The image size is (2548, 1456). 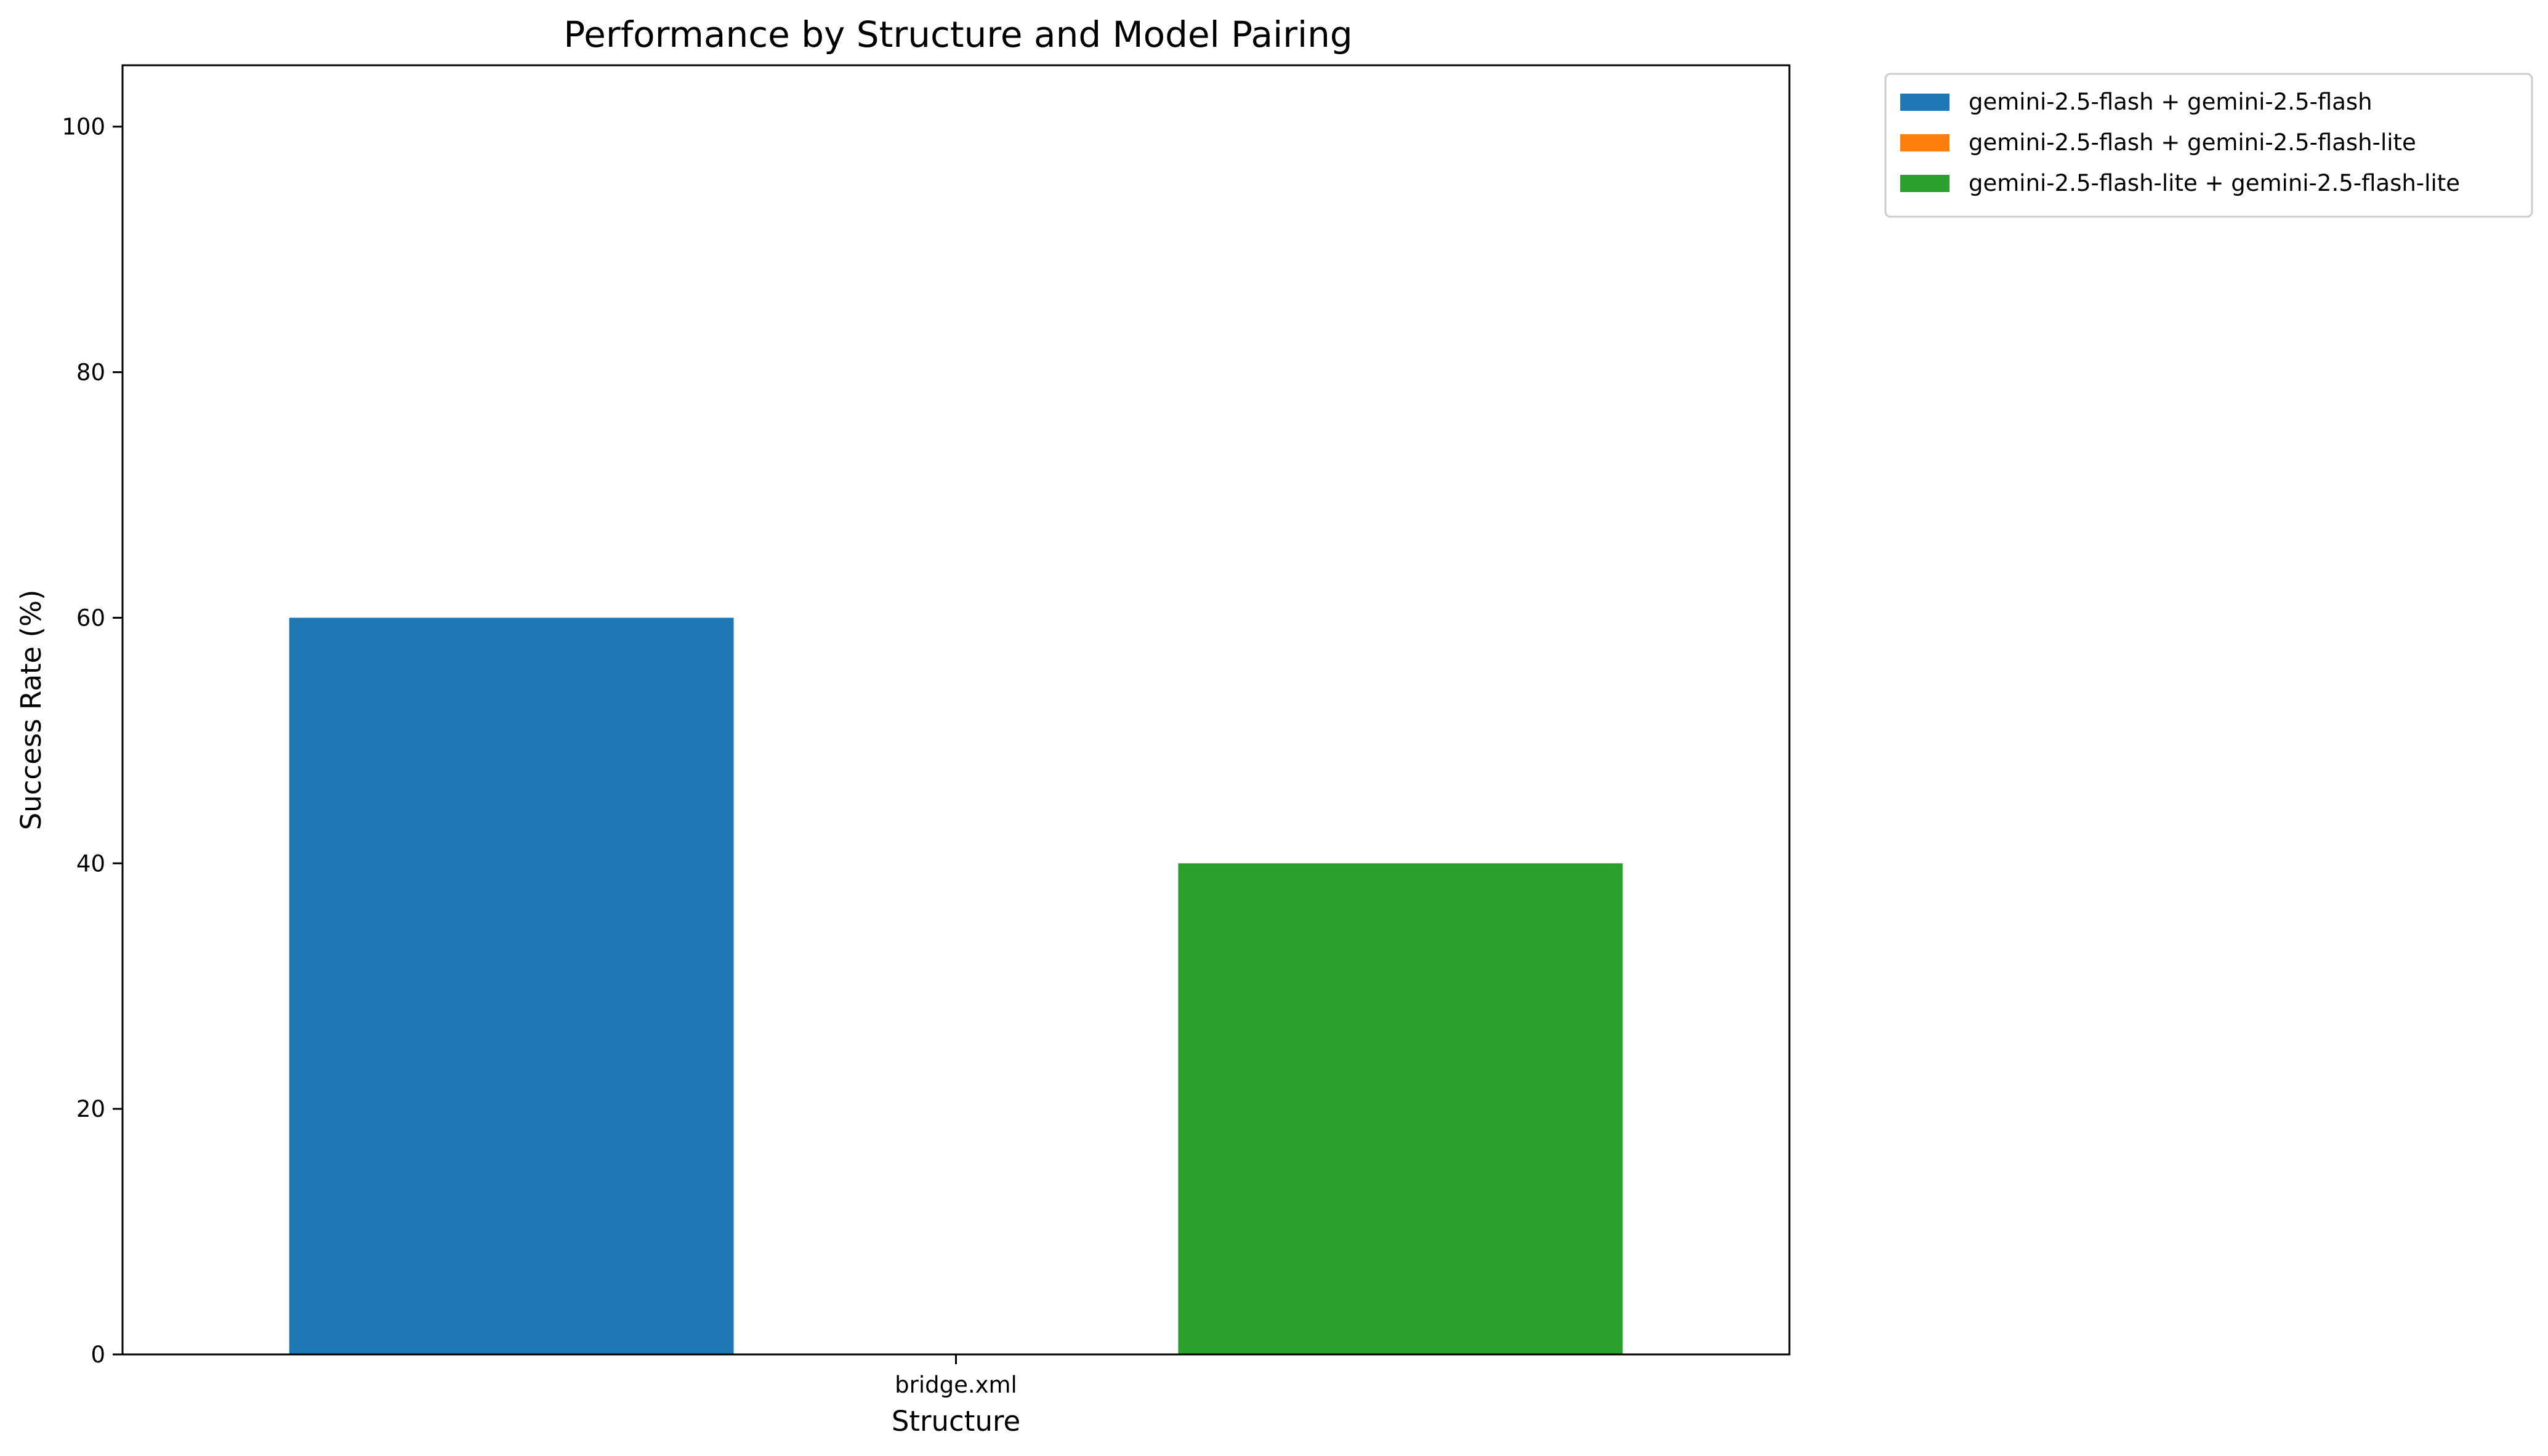 What do you see at coordinates (84, 127) in the screenshot?
I see `y-tick-label: 100` at bounding box center [84, 127].